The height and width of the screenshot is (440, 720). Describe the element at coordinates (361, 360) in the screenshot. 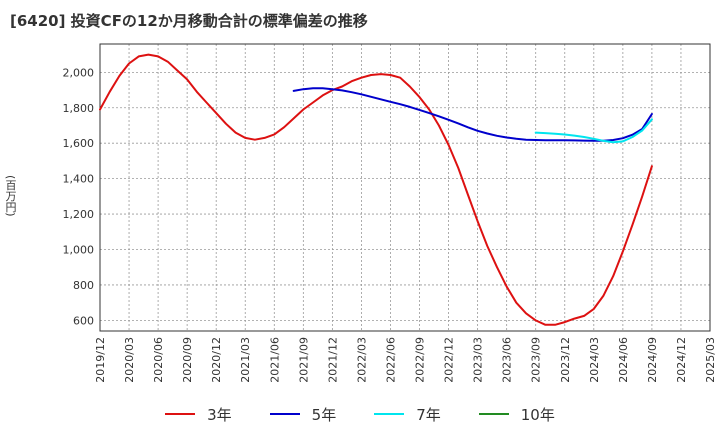

I see `x-tick-label: 2022/03` at that location.